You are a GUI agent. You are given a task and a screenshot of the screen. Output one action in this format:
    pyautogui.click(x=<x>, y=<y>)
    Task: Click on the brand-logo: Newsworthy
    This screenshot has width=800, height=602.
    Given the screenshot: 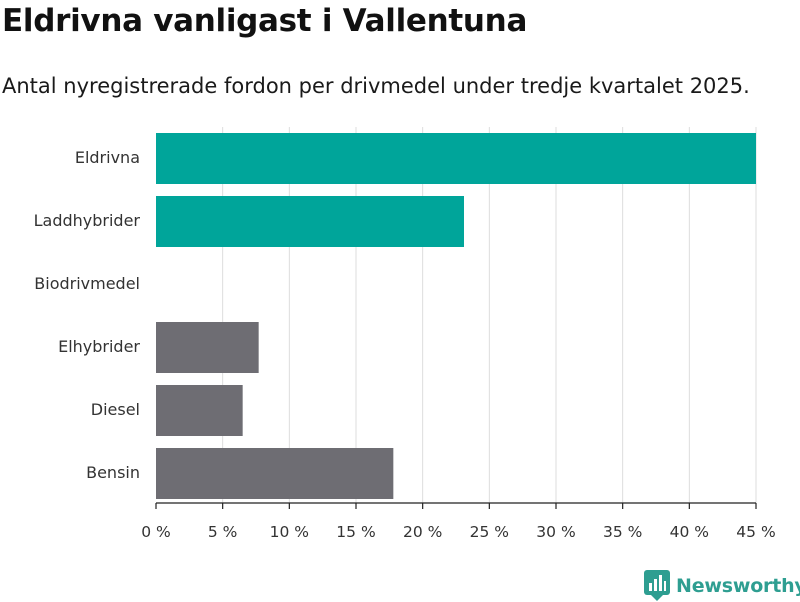 What is the action you would take?
    pyautogui.click(x=722, y=586)
    